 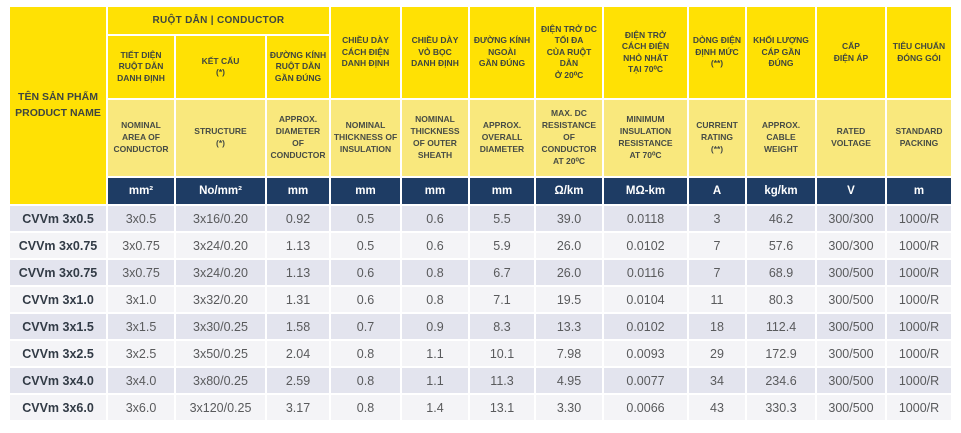 What do you see at coordinates (645, 138) in the screenshot?
I see `col-header-en: MINIMUM INSULATION RESISTANCE AT 70⁰C` at bounding box center [645, 138].